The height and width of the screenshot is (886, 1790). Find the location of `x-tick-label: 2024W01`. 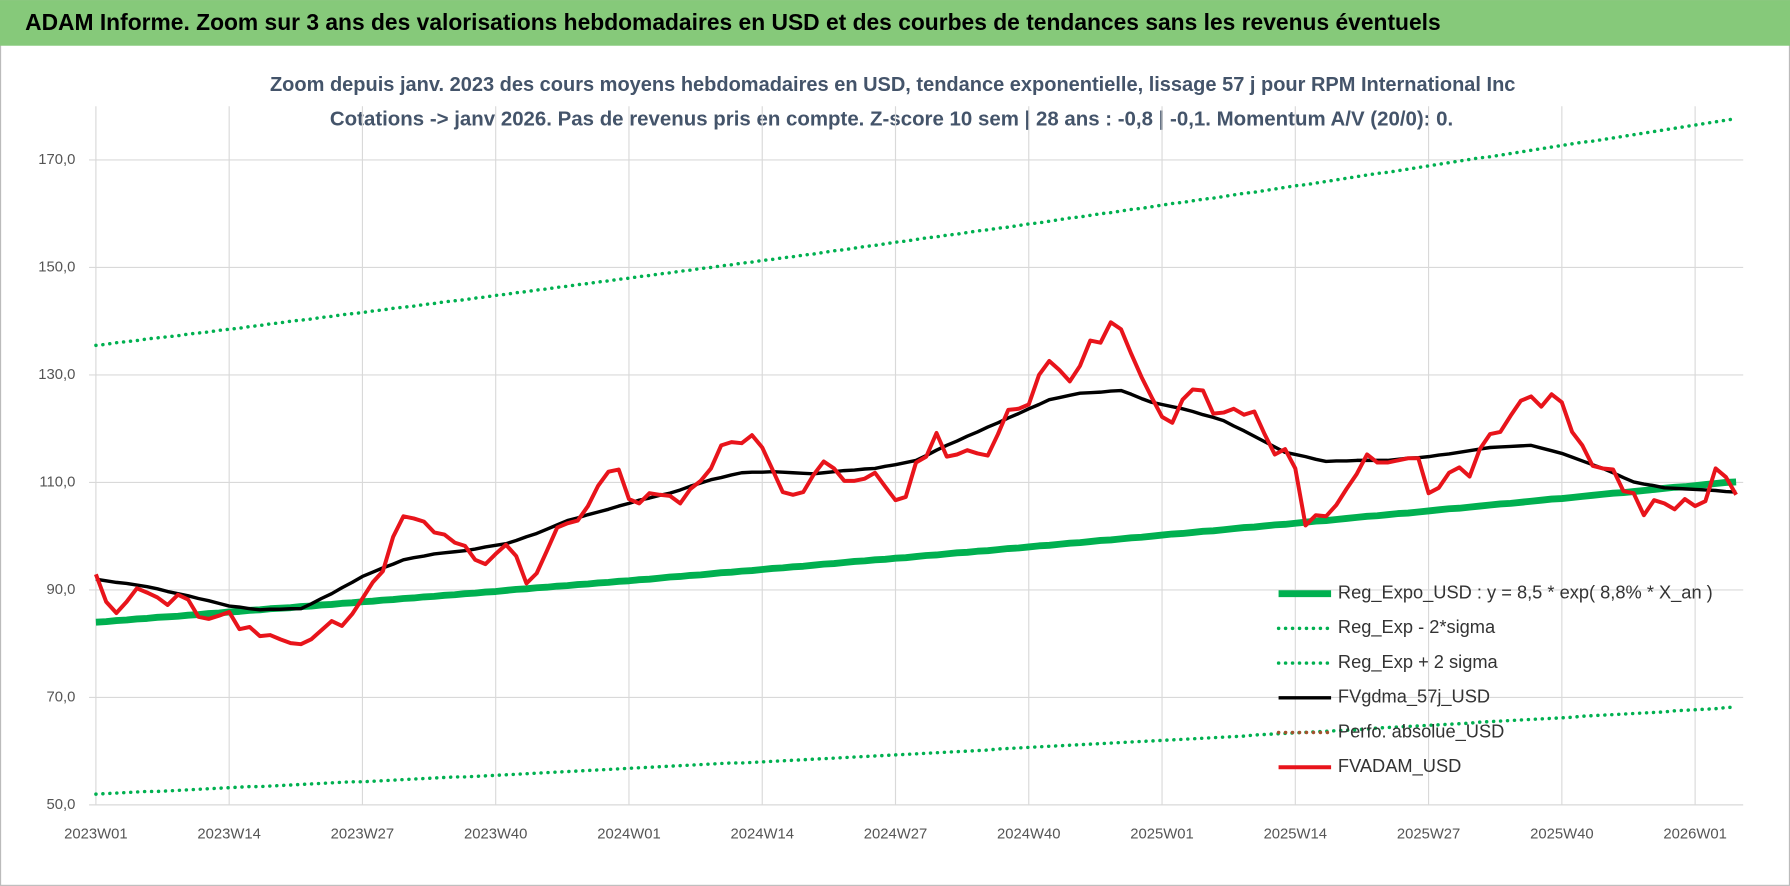

x-tick-label: 2024W01 is located at coordinates (628, 834).